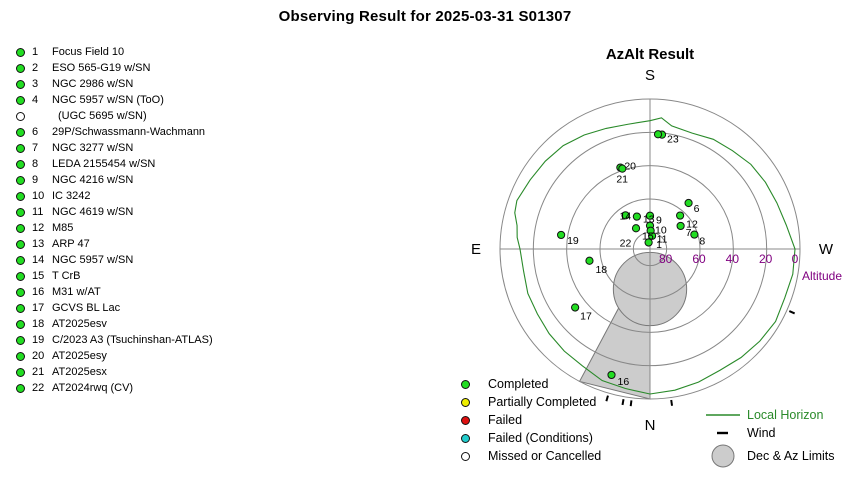 The width and height of the screenshot is (850, 480). I want to click on target-name: Focus Field 10, so click(88, 52).